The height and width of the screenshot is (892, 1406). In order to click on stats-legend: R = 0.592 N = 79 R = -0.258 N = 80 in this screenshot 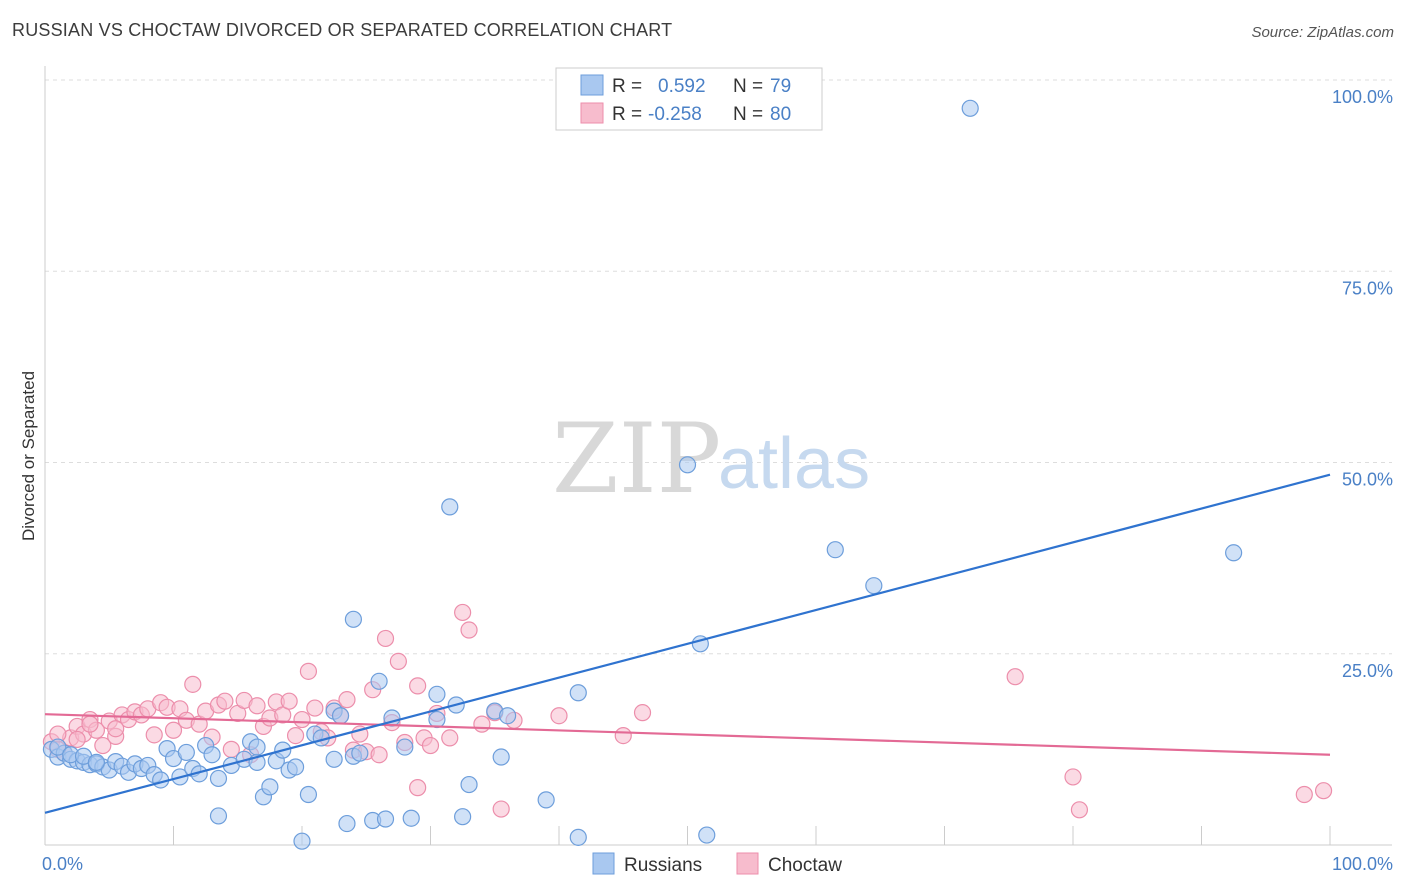, I will do `click(689, 99)`.